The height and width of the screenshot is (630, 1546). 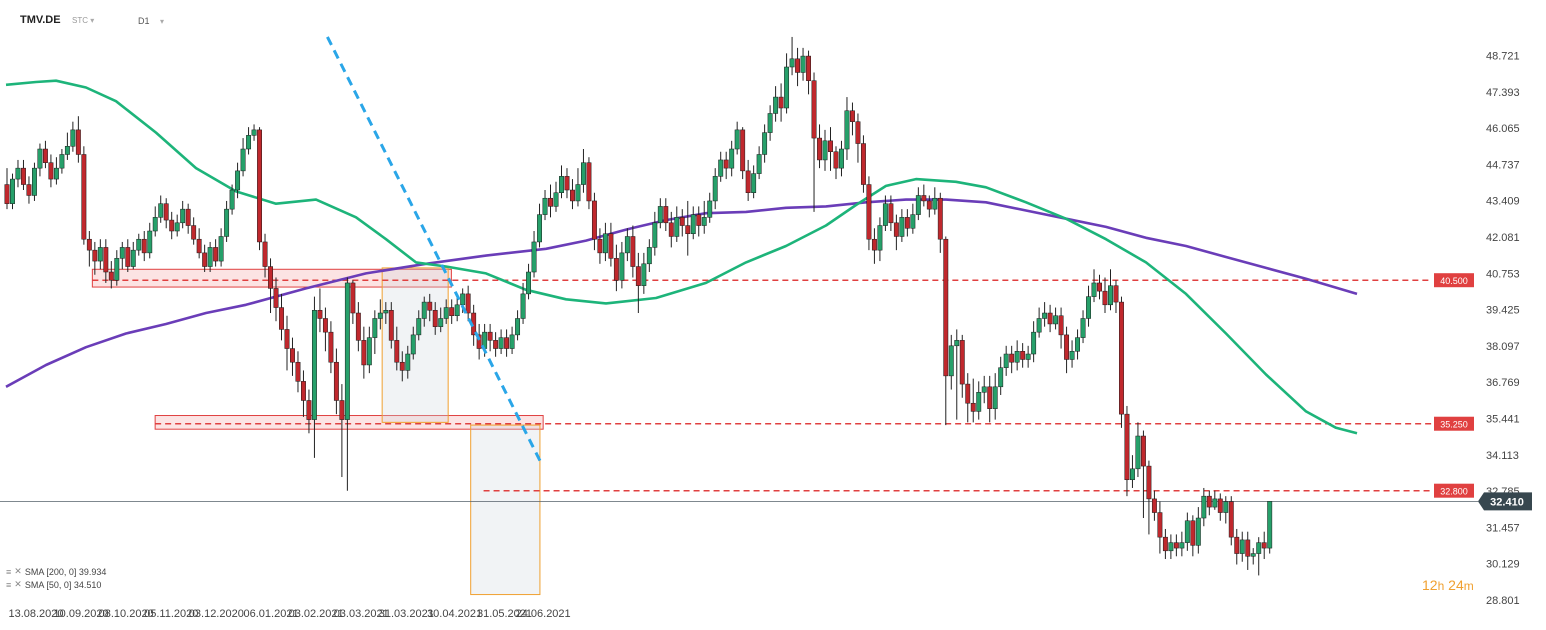 What do you see at coordinates (83, 20) in the screenshot?
I see `instrument-type-selector: STC ▾` at bounding box center [83, 20].